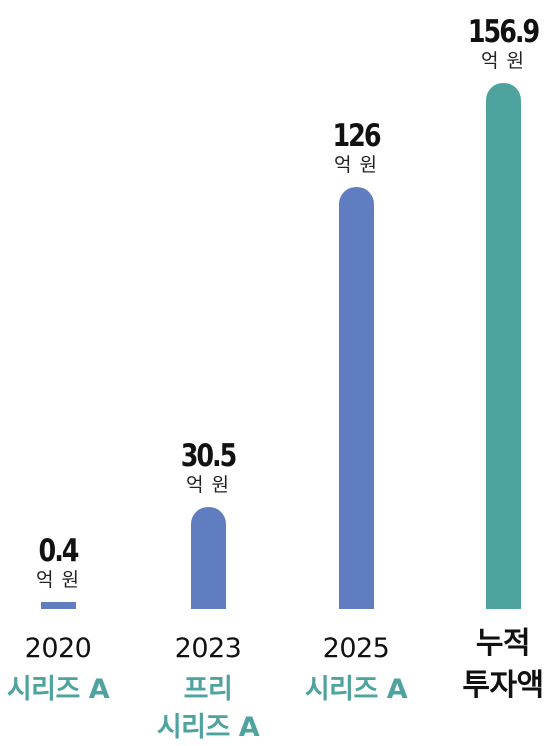 The width and height of the screenshot is (550, 746). What do you see at coordinates (58, 648) in the screenshot?
I see `year-label: 2020` at bounding box center [58, 648].